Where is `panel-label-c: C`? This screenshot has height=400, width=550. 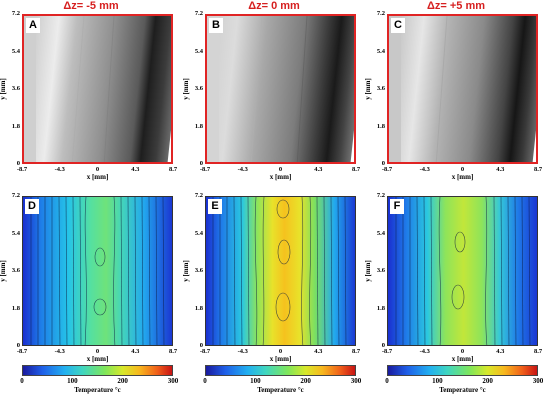
panel-label-c: C is located at coordinates (398, 25).